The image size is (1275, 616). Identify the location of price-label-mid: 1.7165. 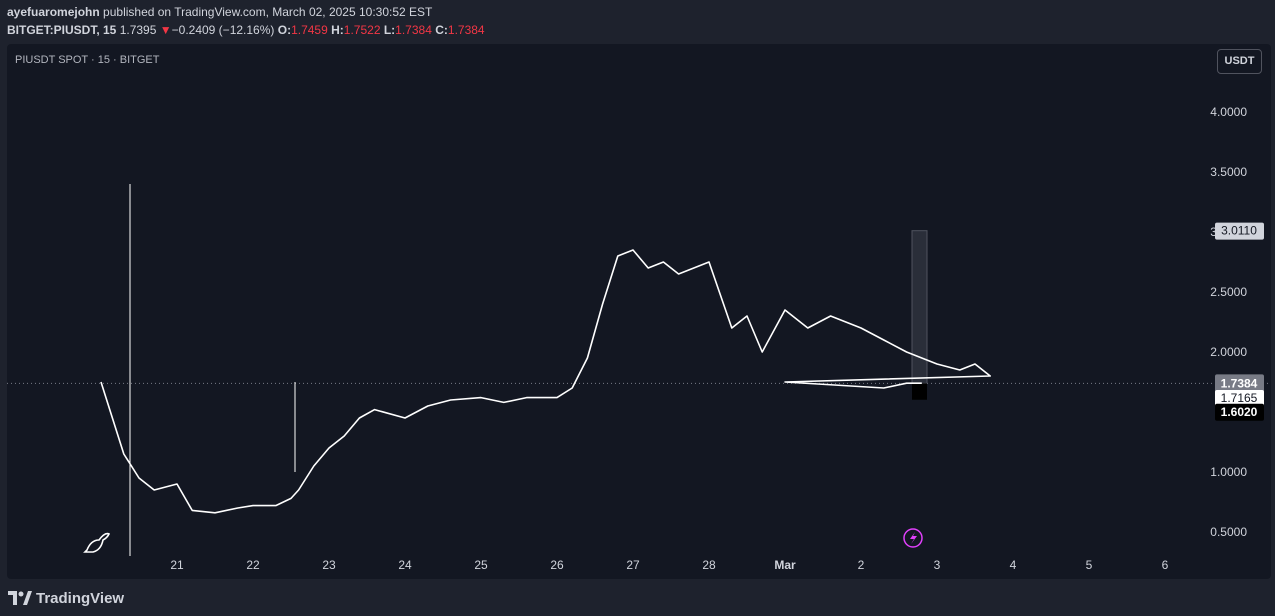
(1239, 398).